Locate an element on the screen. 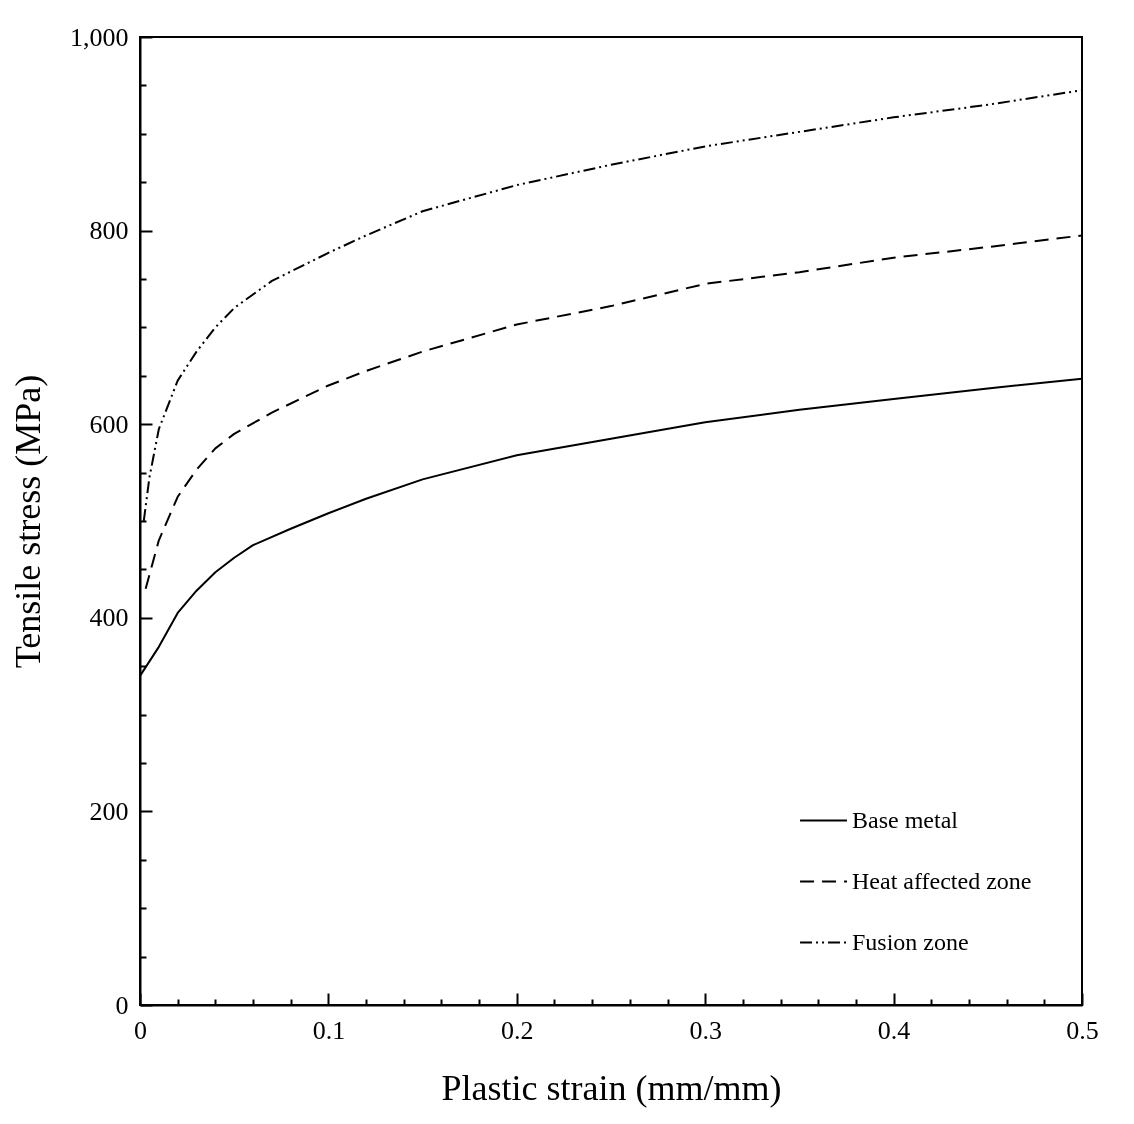 The height and width of the screenshot is (1124, 1134). legend-label: Heat affected zone is located at coordinates (942, 880).